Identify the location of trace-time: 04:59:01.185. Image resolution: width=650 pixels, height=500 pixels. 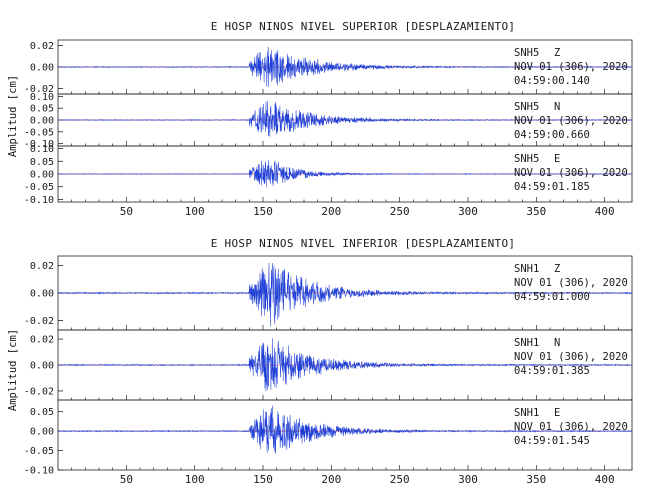
(552, 187).